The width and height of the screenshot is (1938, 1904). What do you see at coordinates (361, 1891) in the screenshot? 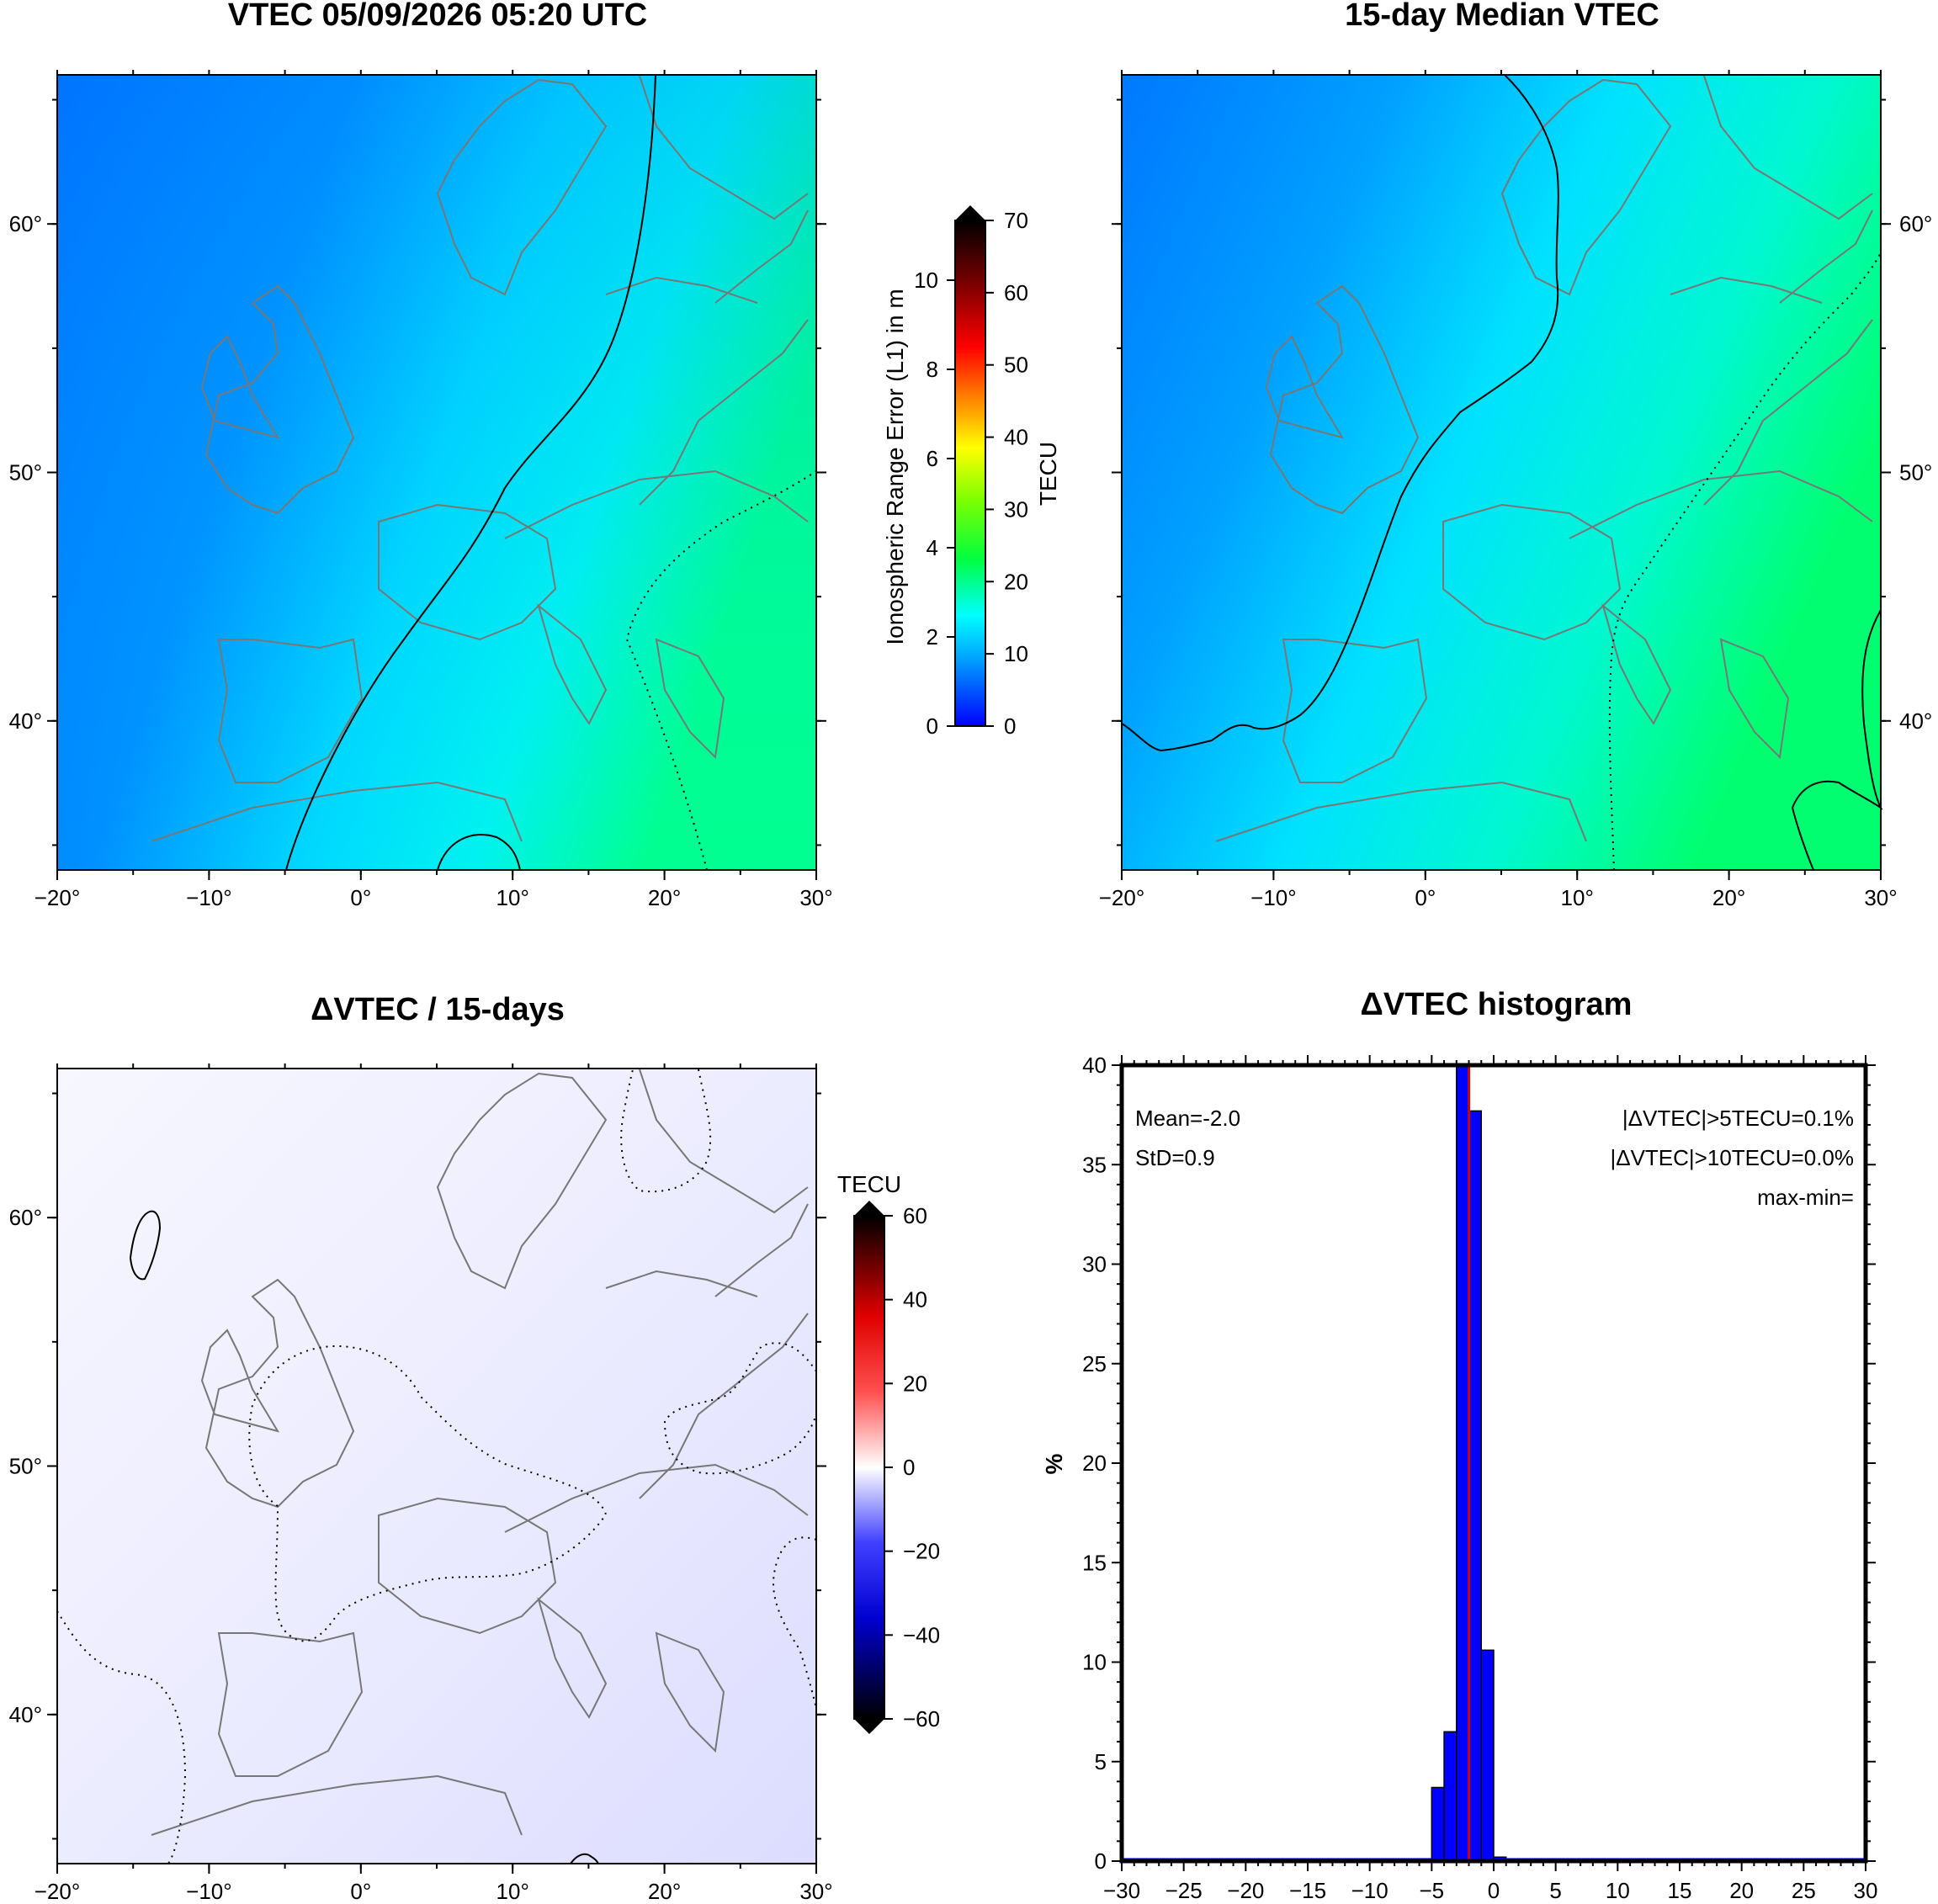
I see `delta-lon-tick-label: 0°` at bounding box center [361, 1891].